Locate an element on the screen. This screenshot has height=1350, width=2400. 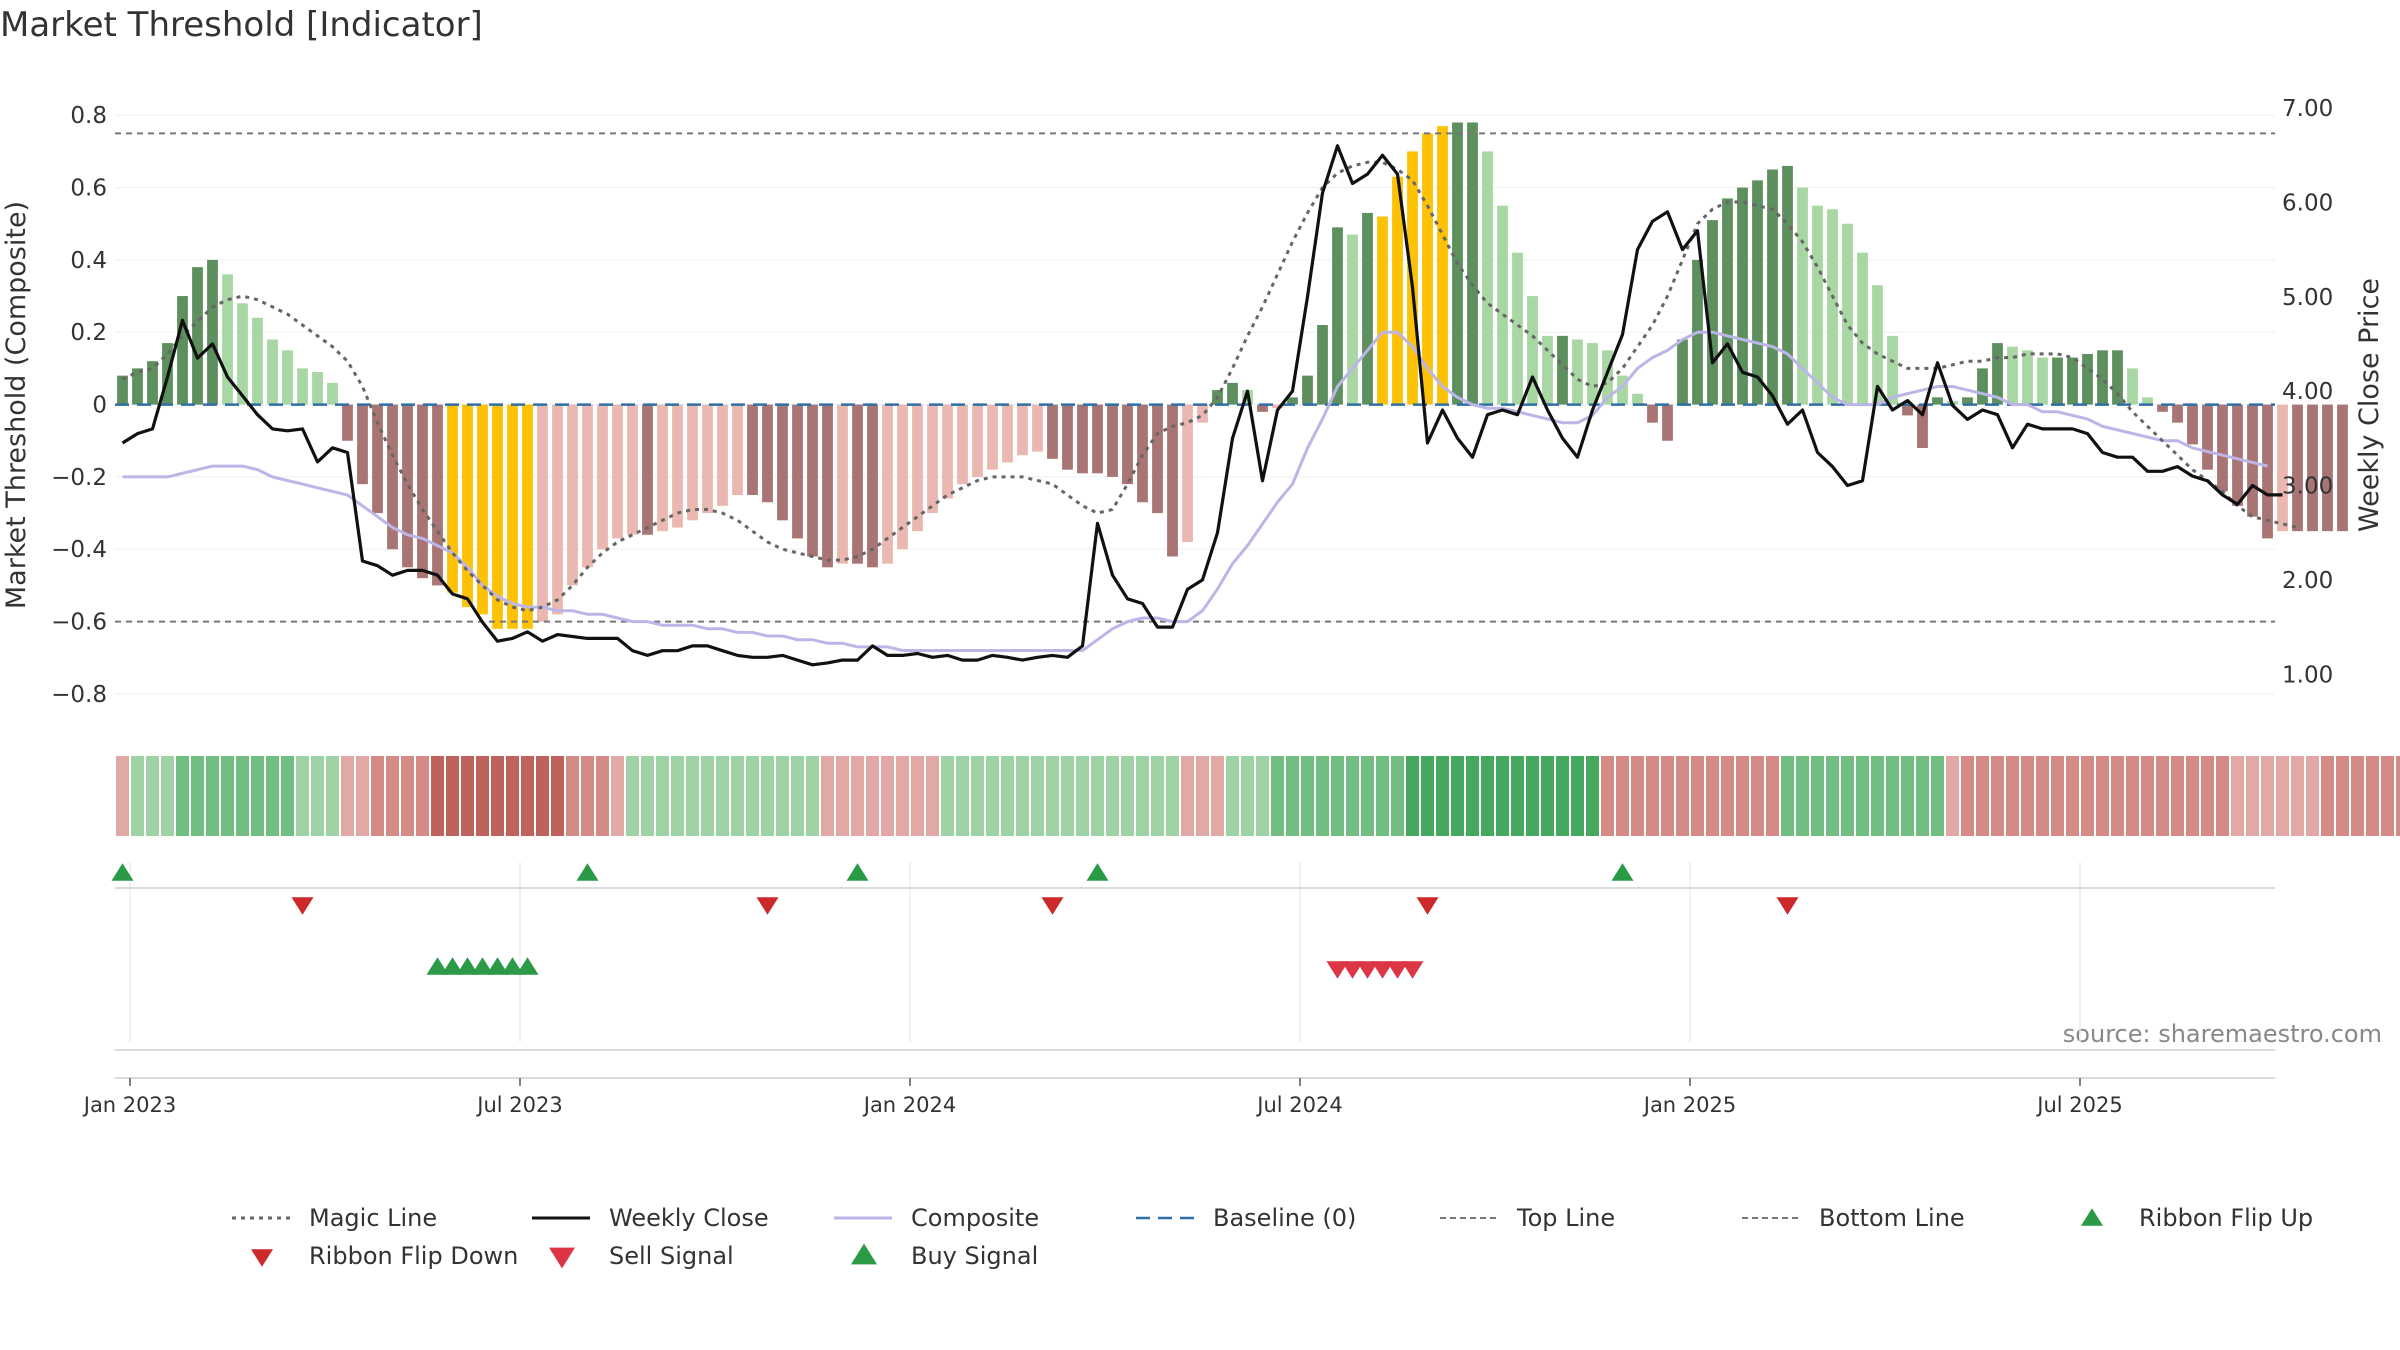
left-tick-label: −0.6 is located at coordinates (79, 623).